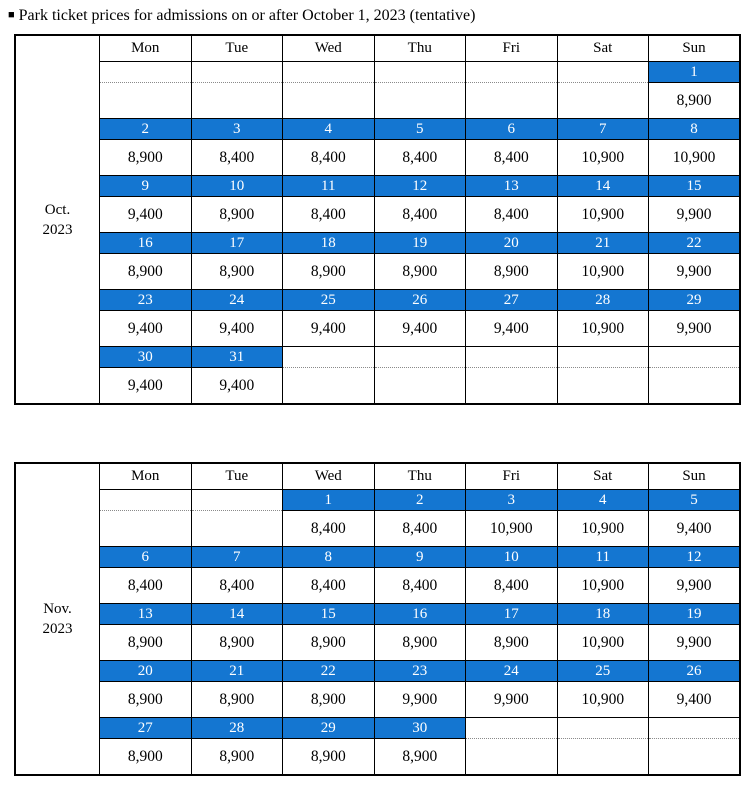 The height and width of the screenshot is (803, 754). I want to click on day-header-thu: Thu, so click(419, 476).